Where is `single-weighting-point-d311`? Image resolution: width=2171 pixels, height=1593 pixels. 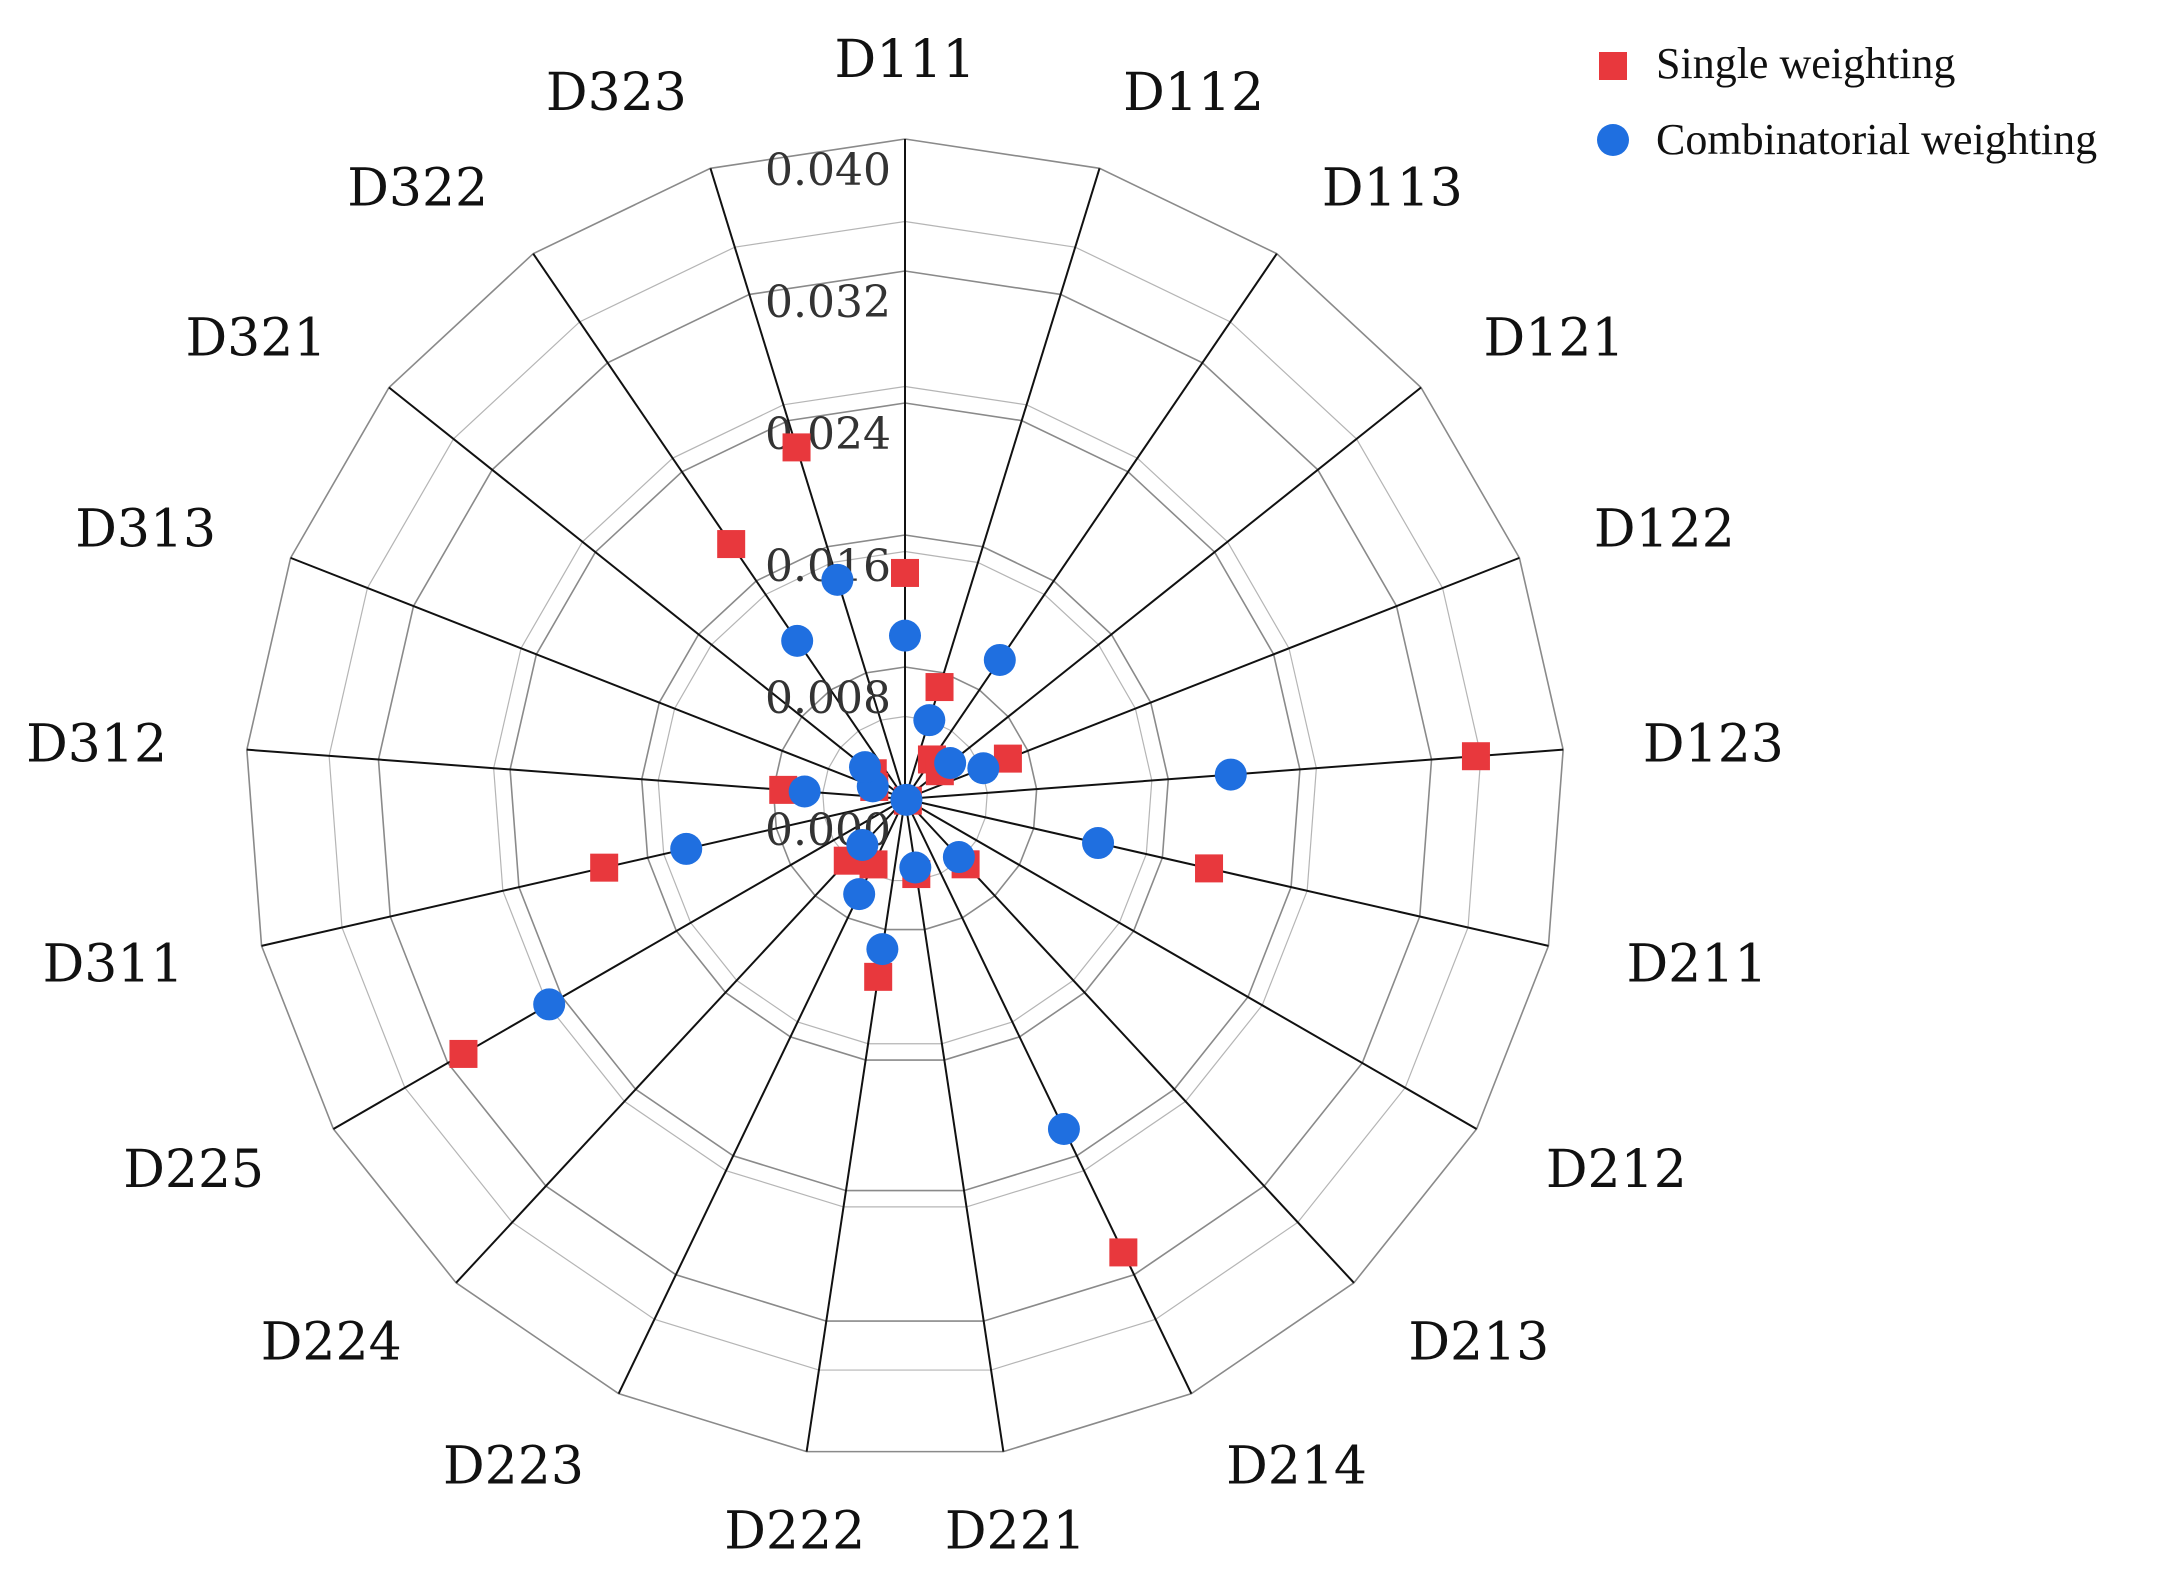 single-weighting-point-d311 is located at coordinates (604, 867).